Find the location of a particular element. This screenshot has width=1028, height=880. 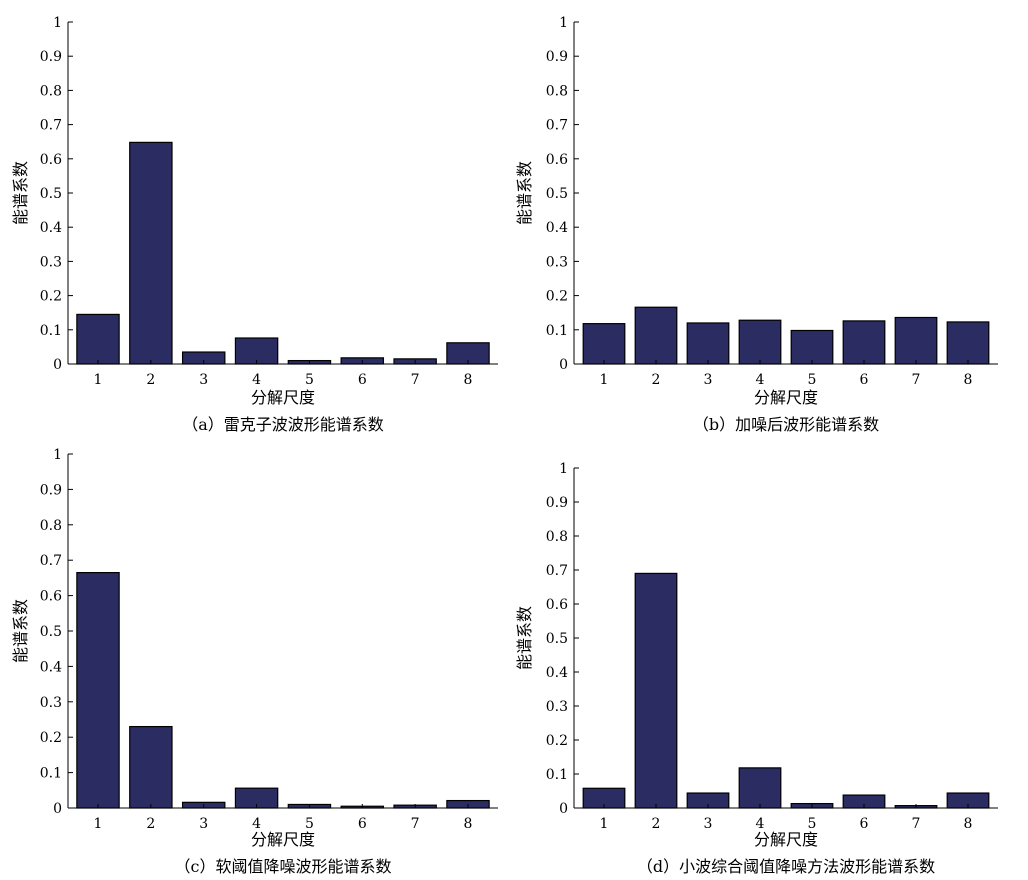

panel-caption: （b）加噪后波形能谱系数 is located at coordinates (786, 424).